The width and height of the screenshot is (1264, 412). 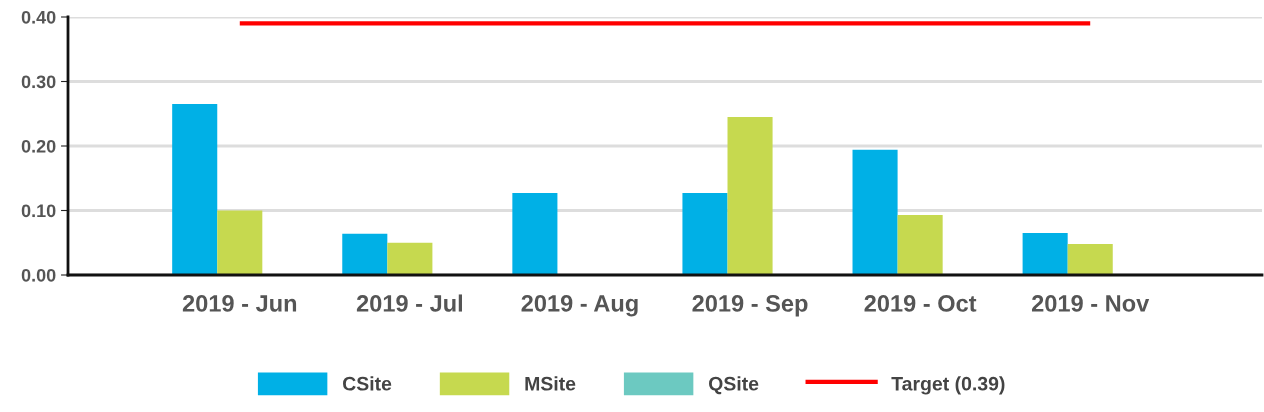 I want to click on x-tick-label: 2019 - Sep, so click(x=750, y=306).